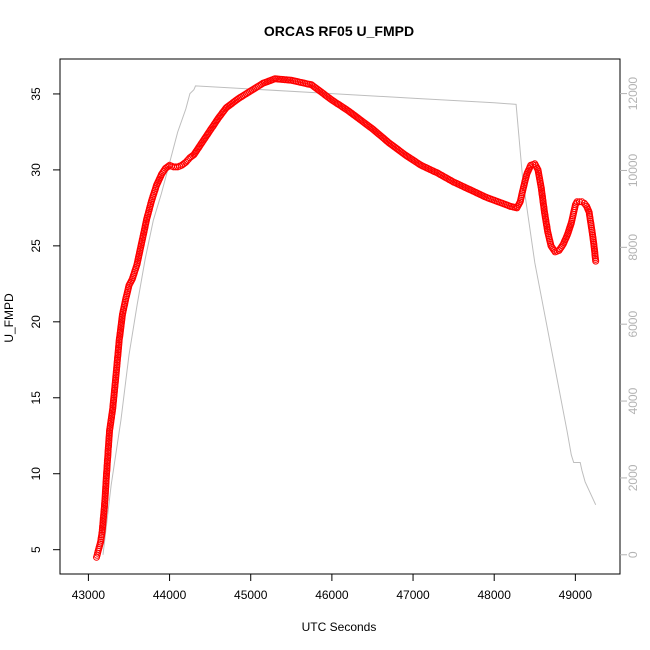 This screenshot has height=650, width=650. What do you see at coordinates (36, 549) in the screenshot?
I see `y-tick-label: 5` at bounding box center [36, 549].